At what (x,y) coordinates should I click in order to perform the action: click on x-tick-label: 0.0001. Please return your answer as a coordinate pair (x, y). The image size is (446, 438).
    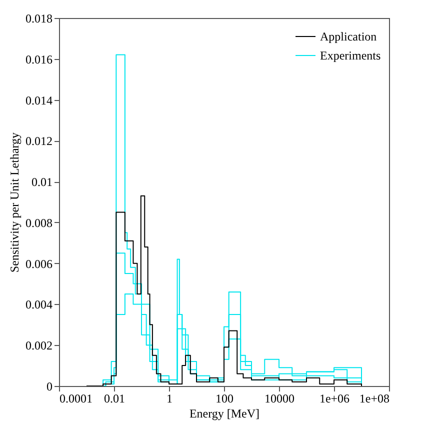
    Looking at the image, I should click on (76, 399).